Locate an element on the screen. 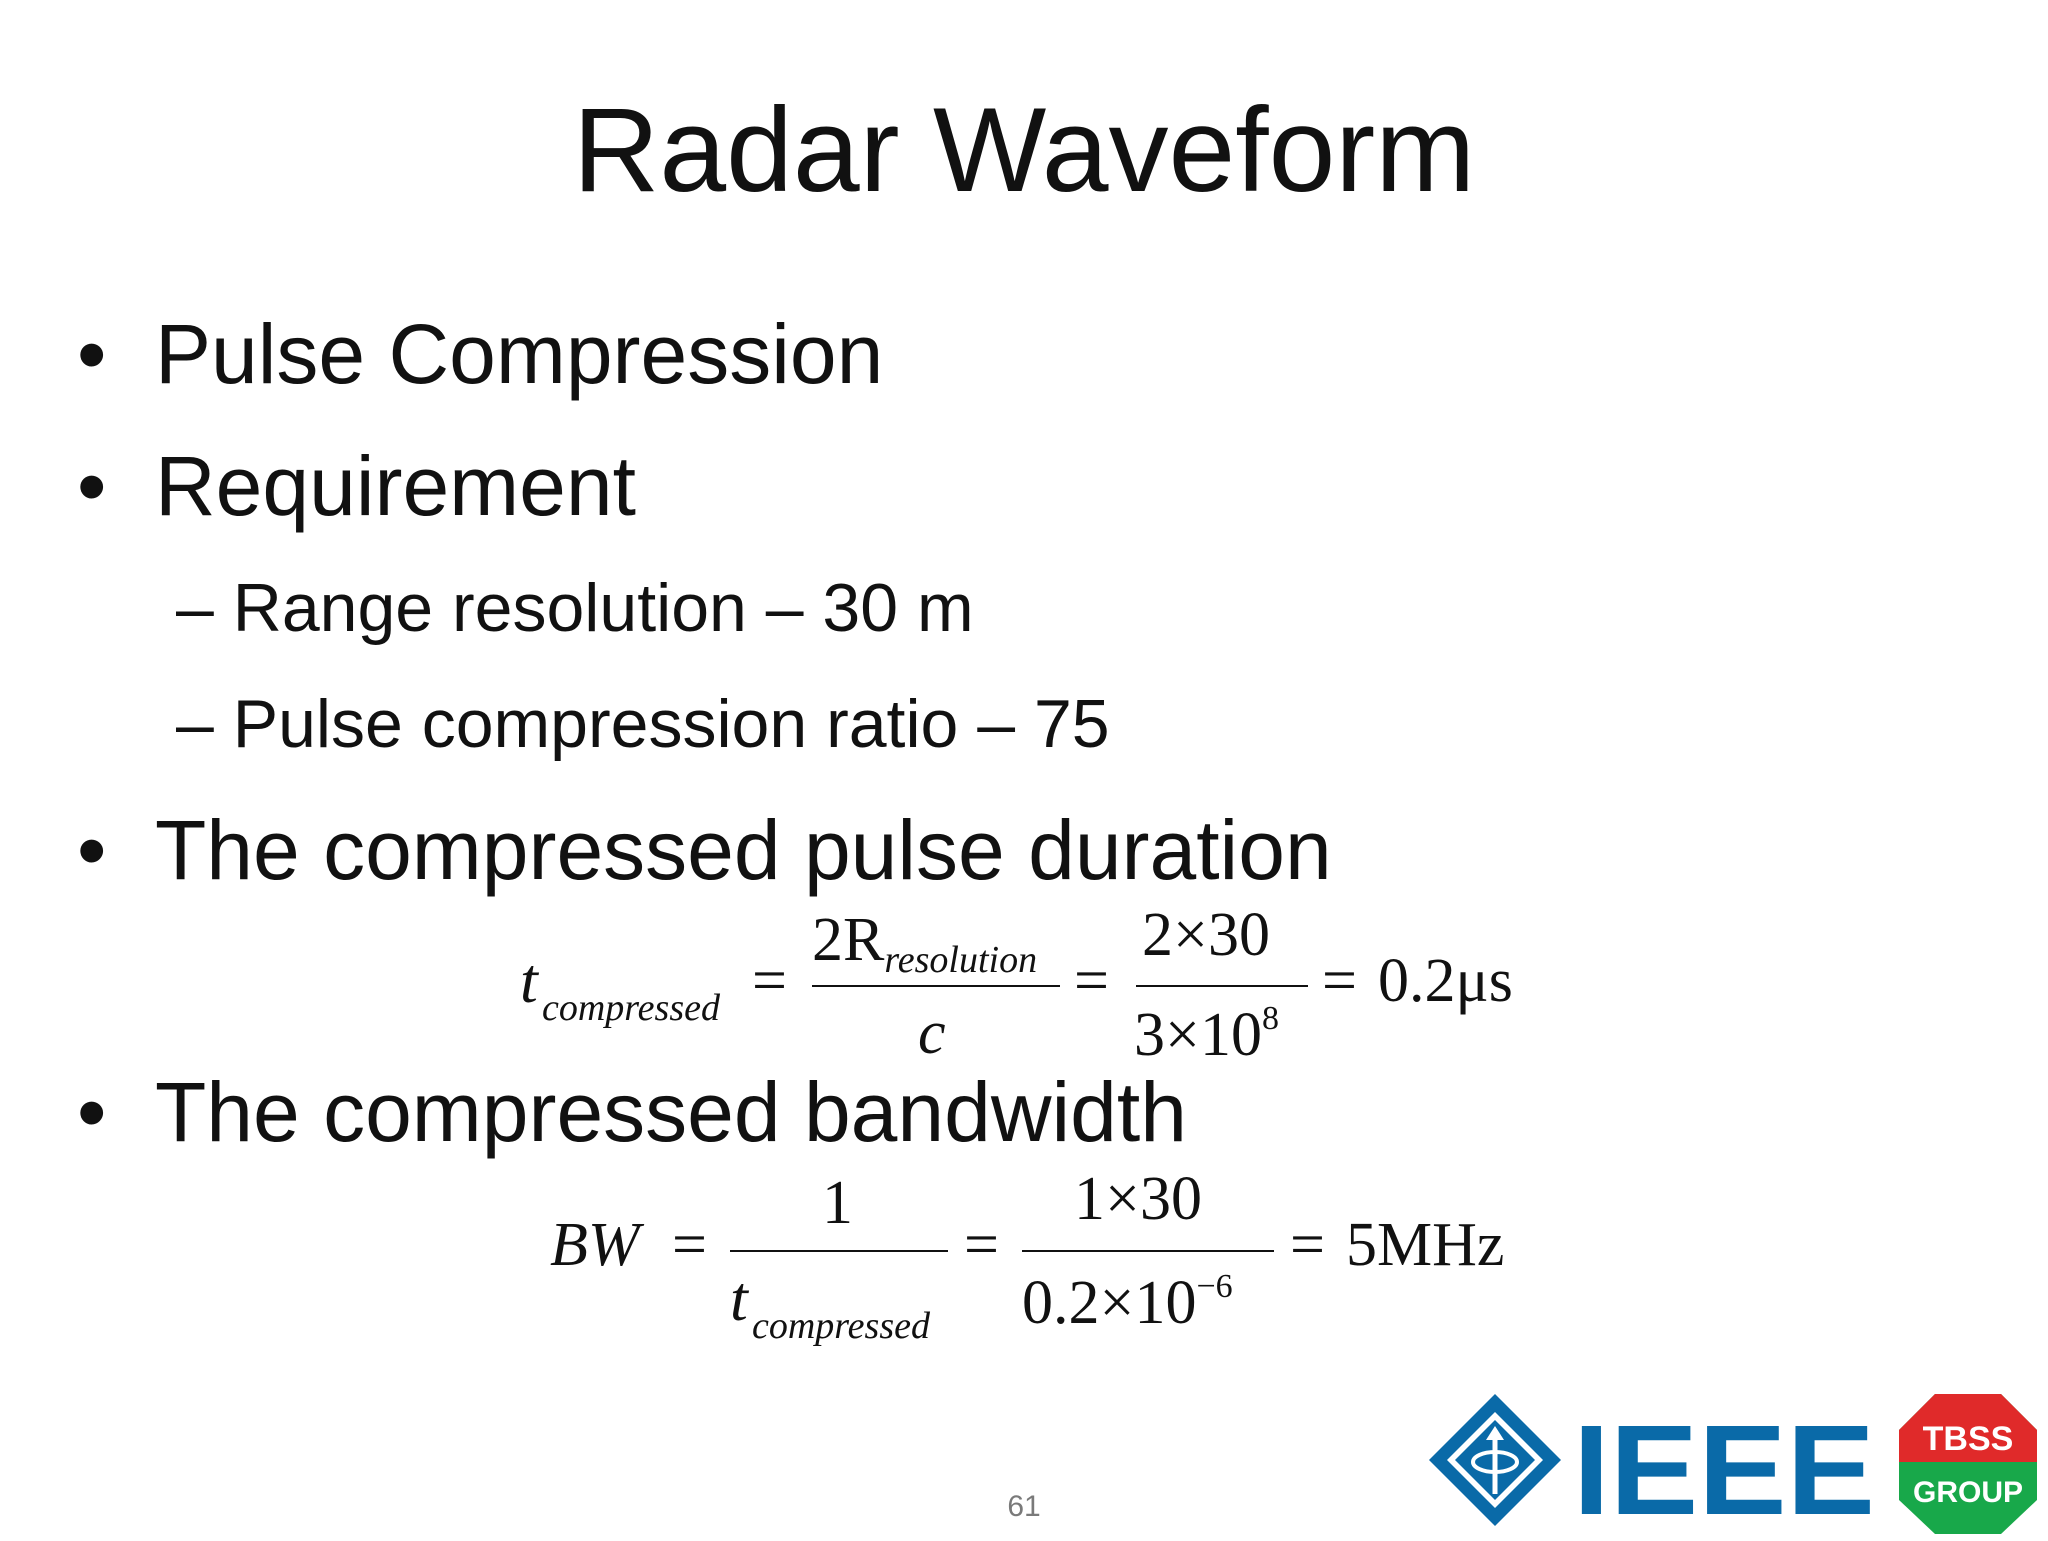  eq2-frac1-den-sub: compressed is located at coordinates (841, 1326).